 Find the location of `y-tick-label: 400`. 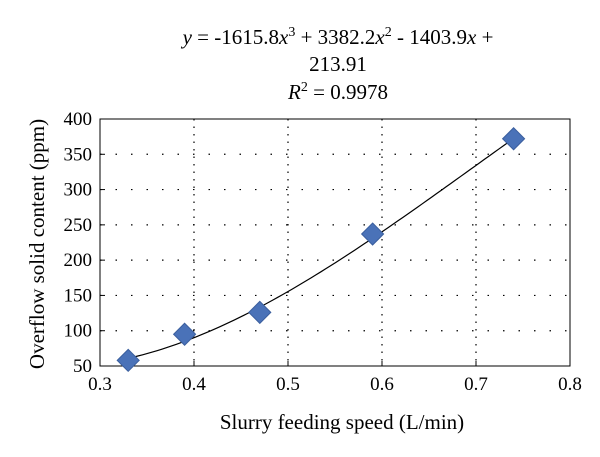

y-tick-label: 400 is located at coordinates (78, 119).